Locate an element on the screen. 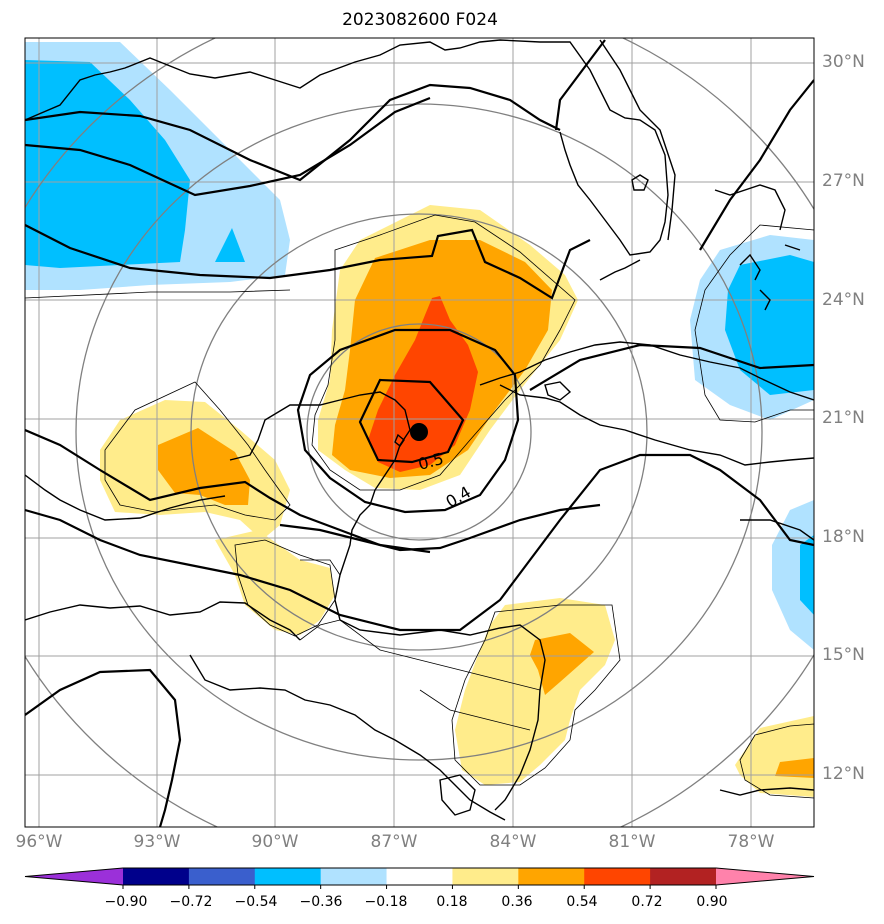 Image resolution: width=884 pixels, height=924 pixels. positive-red-center is located at coordinates (423, 384).